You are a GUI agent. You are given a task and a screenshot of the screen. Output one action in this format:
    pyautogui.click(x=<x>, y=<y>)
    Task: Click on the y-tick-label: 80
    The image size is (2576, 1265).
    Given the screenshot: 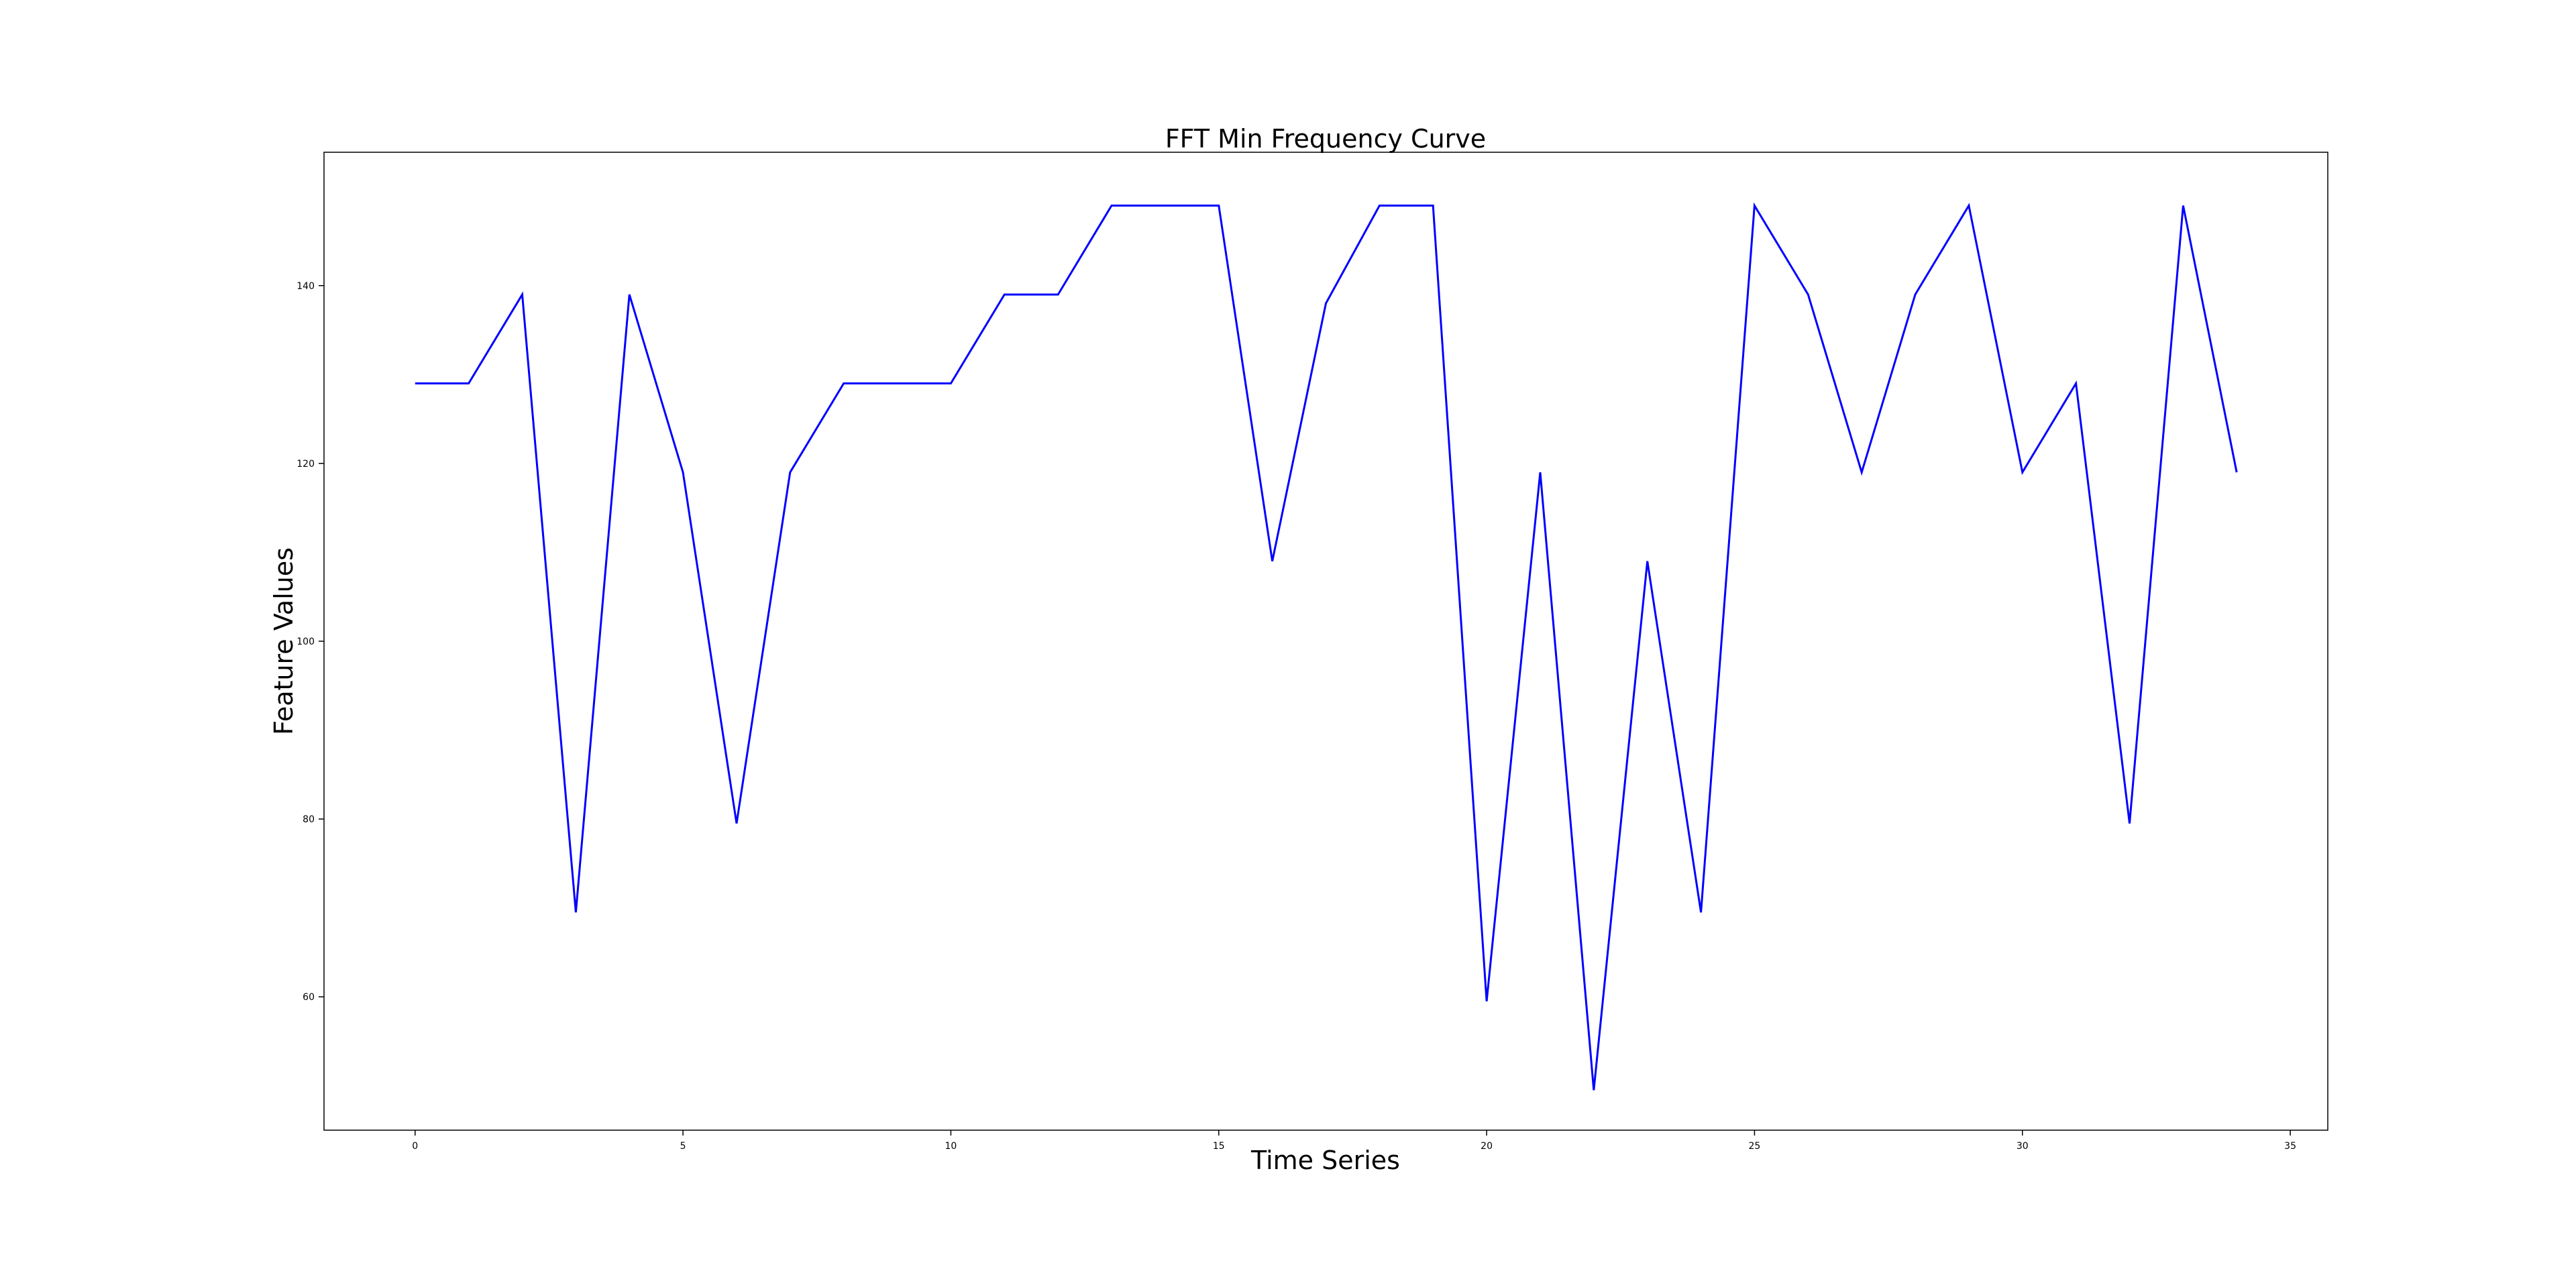 What is the action you would take?
    pyautogui.click(x=309, y=819)
    